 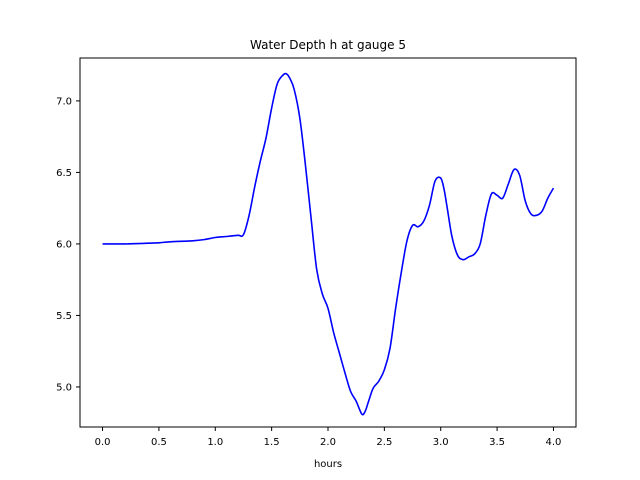 What do you see at coordinates (328, 45) in the screenshot?
I see `chart-title: Water Depth h at gauge 5` at bounding box center [328, 45].